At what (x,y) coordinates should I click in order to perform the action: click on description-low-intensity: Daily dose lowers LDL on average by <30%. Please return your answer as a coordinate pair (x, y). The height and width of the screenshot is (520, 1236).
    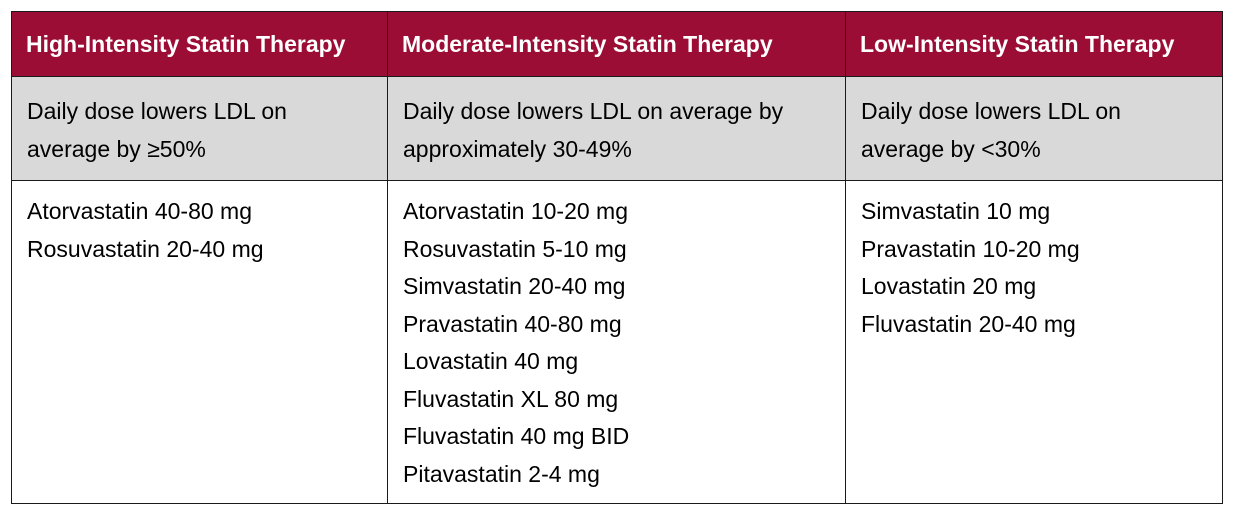
    Looking at the image, I should click on (991, 130).